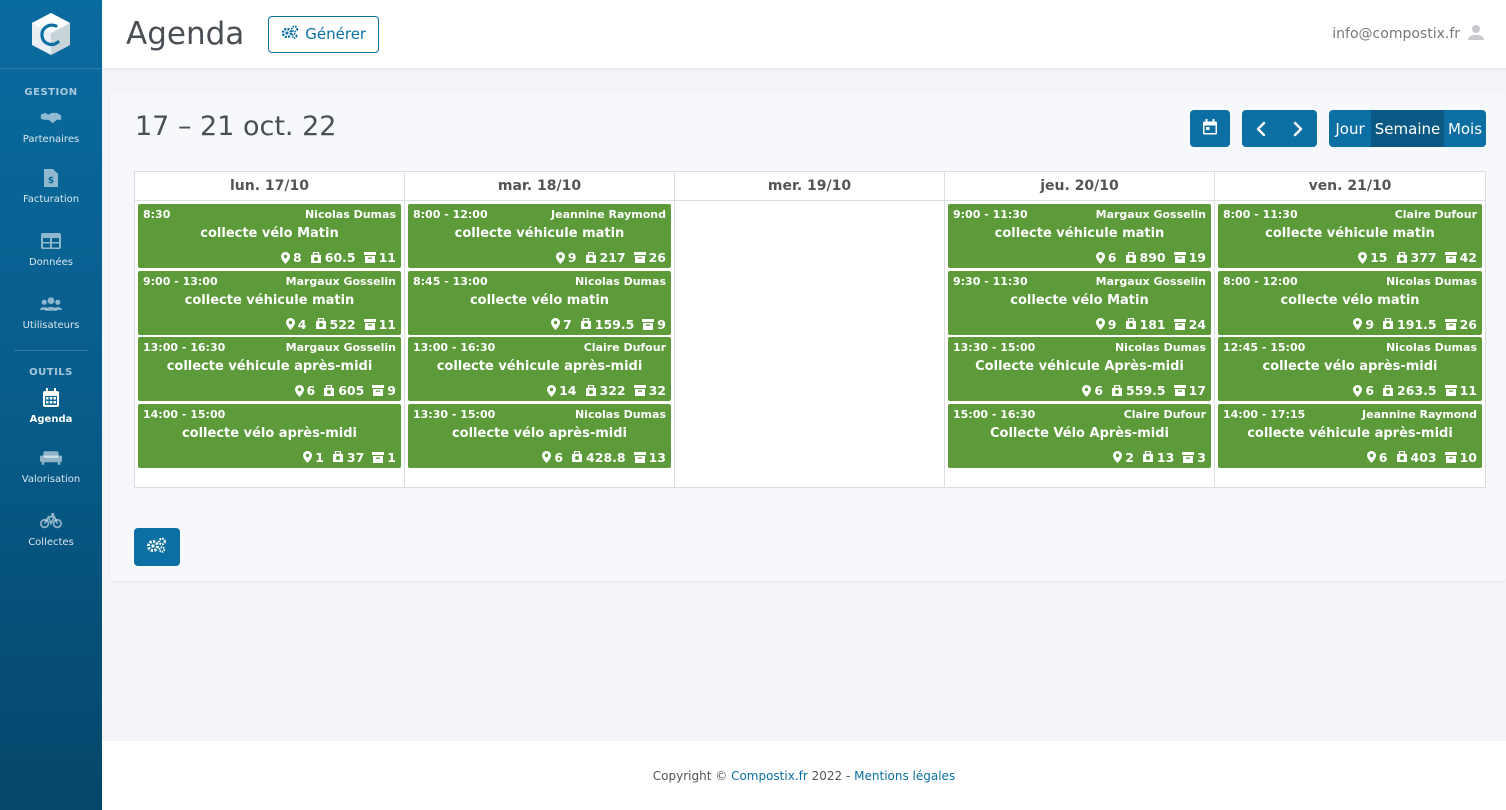  I want to click on event-title: collecte vélo Matin, so click(269, 233).